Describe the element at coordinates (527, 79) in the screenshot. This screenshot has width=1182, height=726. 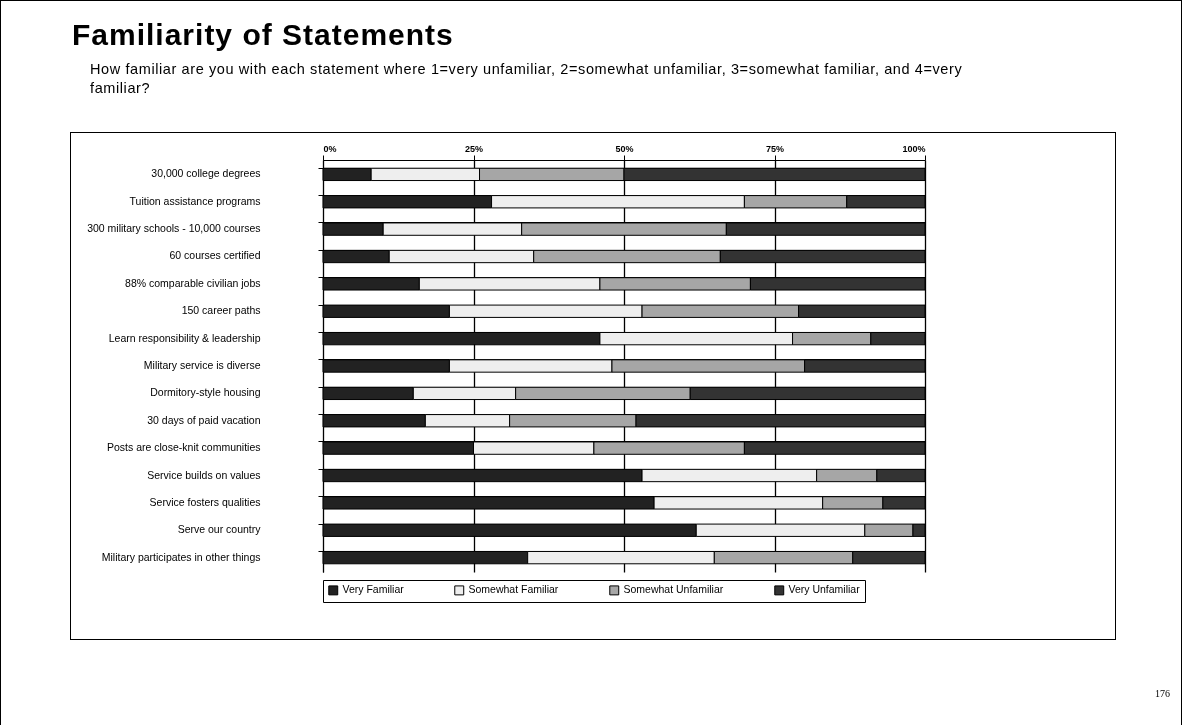
I see `chart-subtitle: How familiar are you with each statement where 1=very unfamiliar, 2=somewhat unfamiliar, 3=somewhat familiar, and 4=very familiar?` at that location.